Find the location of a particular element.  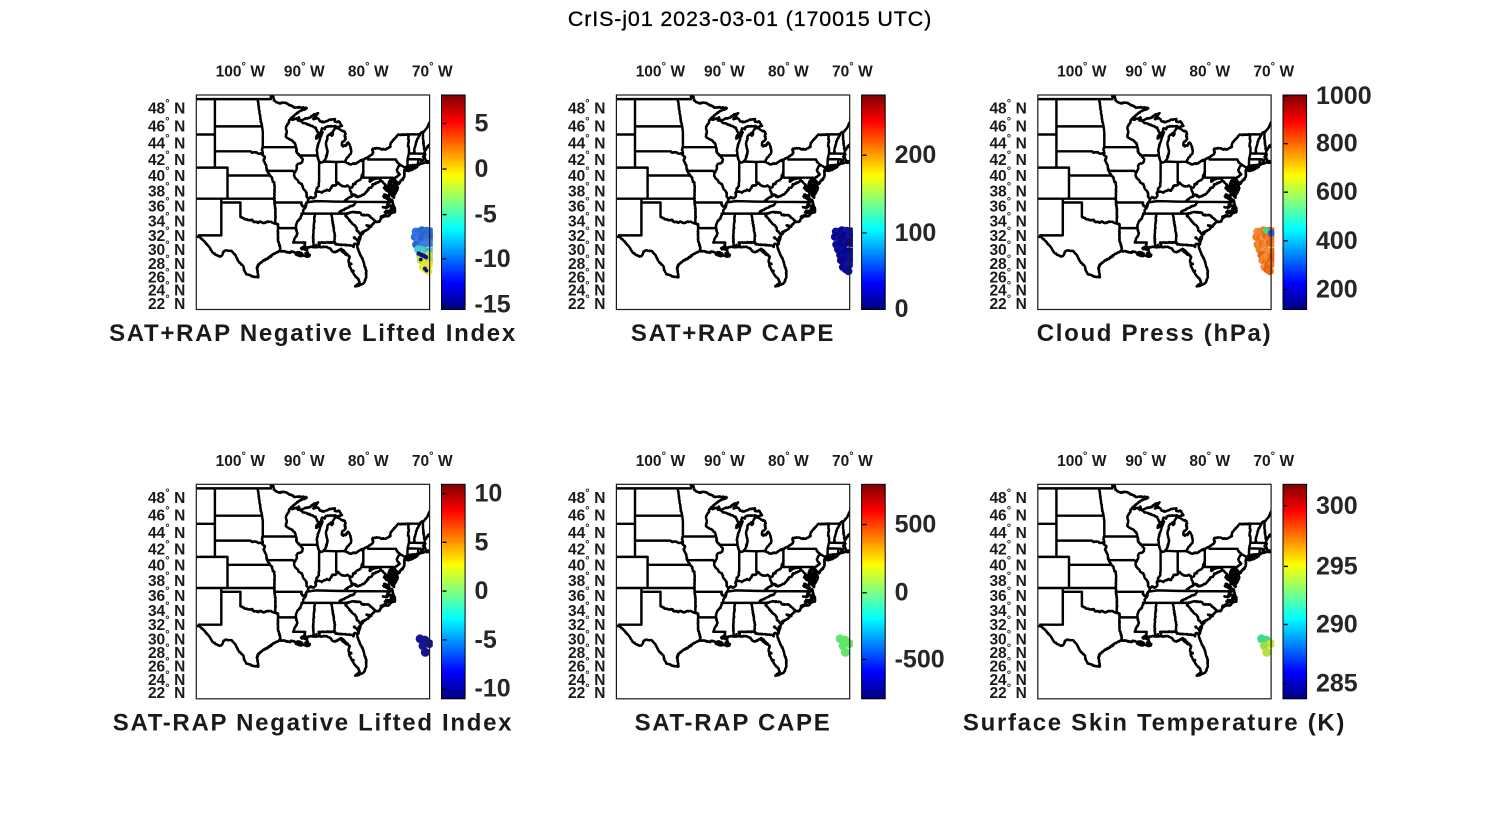

svg-text: 295 is located at coordinates (1337, 566).